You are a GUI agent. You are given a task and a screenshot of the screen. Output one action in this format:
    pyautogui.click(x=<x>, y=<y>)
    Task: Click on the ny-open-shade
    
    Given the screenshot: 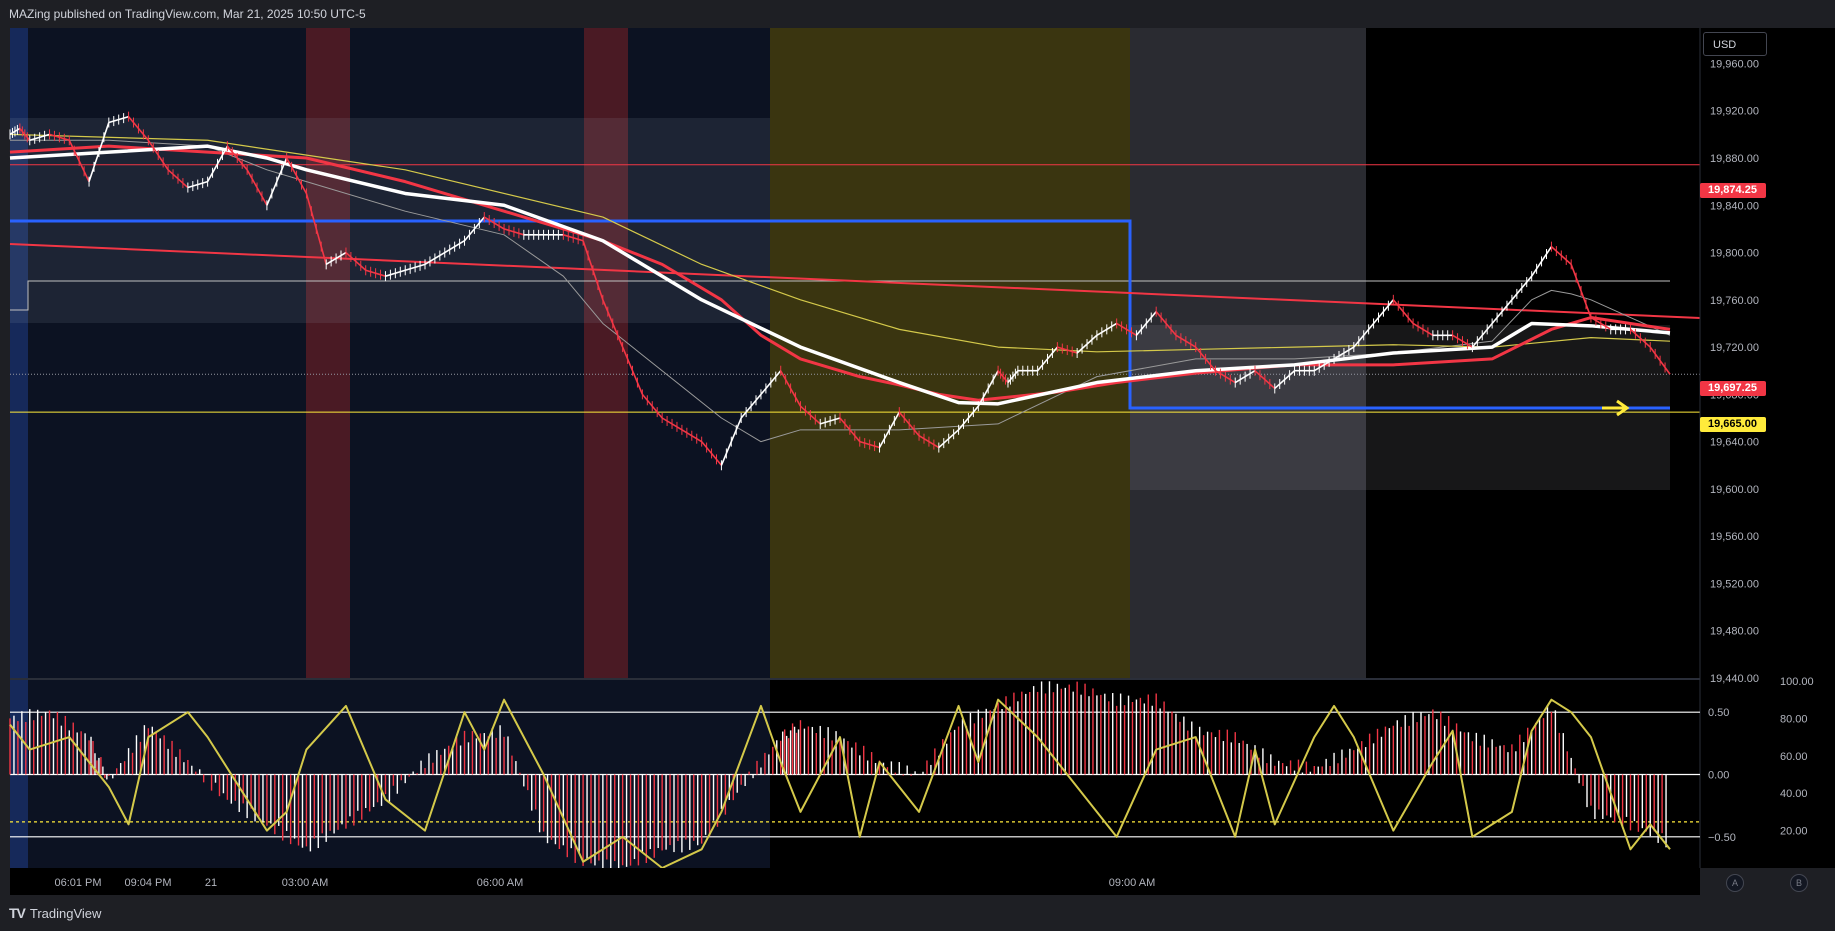 What is the action you would take?
    pyautogui.click(x=1248, y=353)
    